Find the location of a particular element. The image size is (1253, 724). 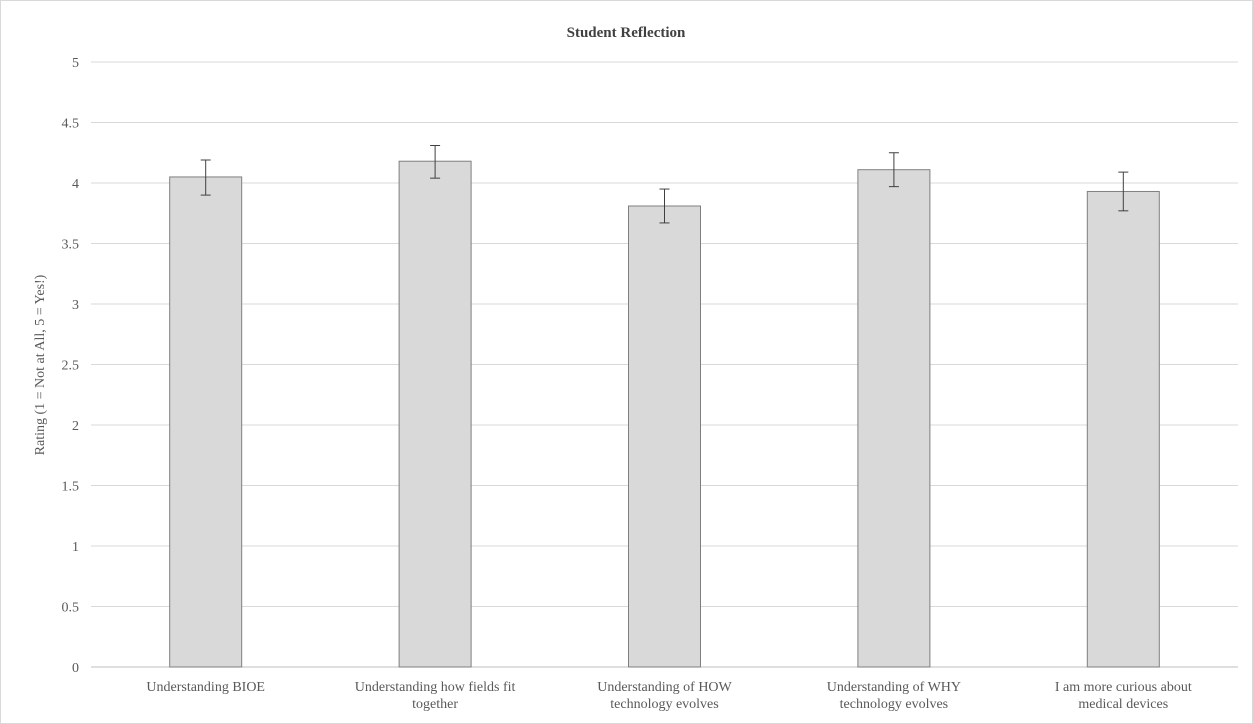

y-tick-label: 1 is located at coordinates (75, 547).